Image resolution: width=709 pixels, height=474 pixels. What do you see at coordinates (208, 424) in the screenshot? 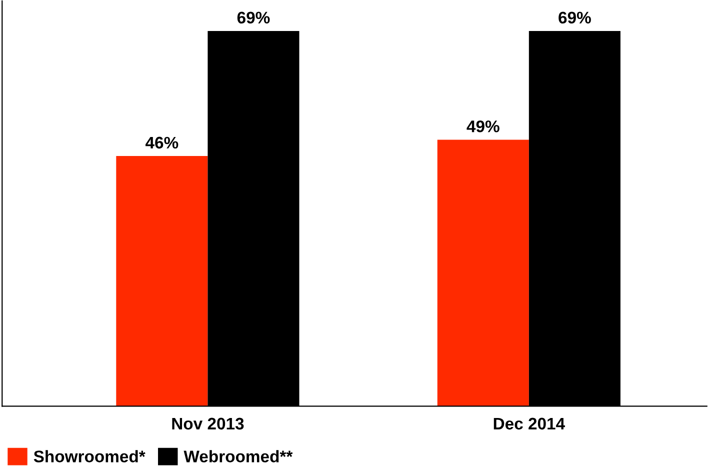
I see `x-tick-label: Nov 2013` at bounding box center [208, 424].